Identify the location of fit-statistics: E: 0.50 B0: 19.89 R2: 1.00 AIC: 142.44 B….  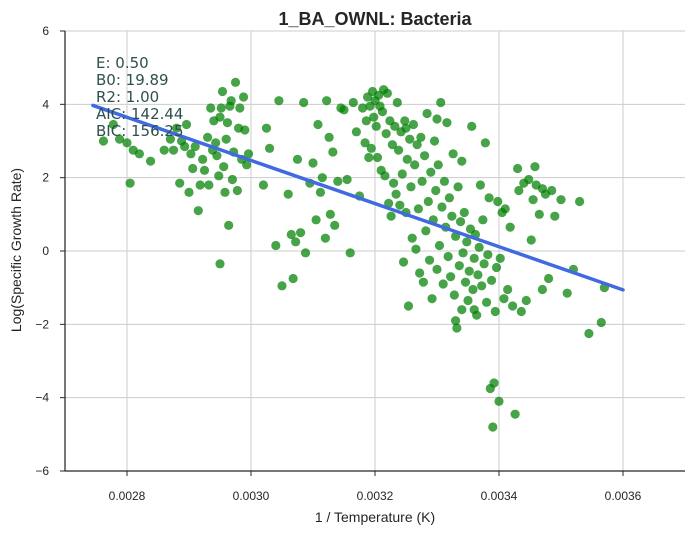
(140, 97).